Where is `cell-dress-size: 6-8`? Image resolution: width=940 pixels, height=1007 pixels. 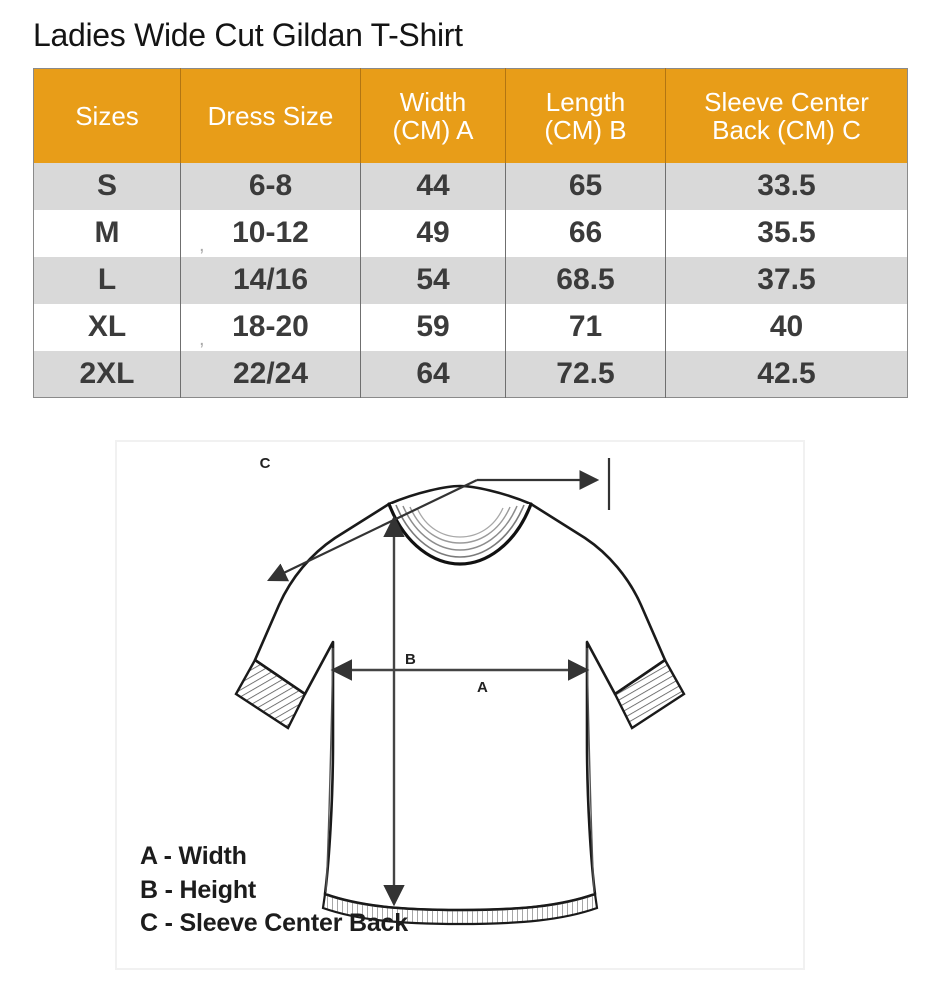 cell-dress-size: 6-8 is located at coordinates (270, 186).